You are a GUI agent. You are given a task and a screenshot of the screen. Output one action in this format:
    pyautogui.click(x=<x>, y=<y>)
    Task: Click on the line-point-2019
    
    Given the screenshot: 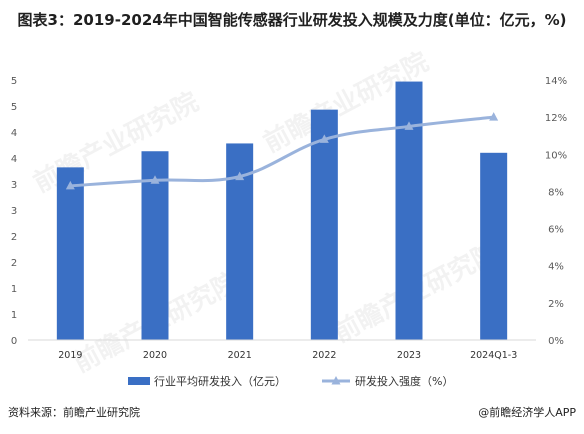 What is the action you would take?
    pyautogui.click(x=70, y=185)
    